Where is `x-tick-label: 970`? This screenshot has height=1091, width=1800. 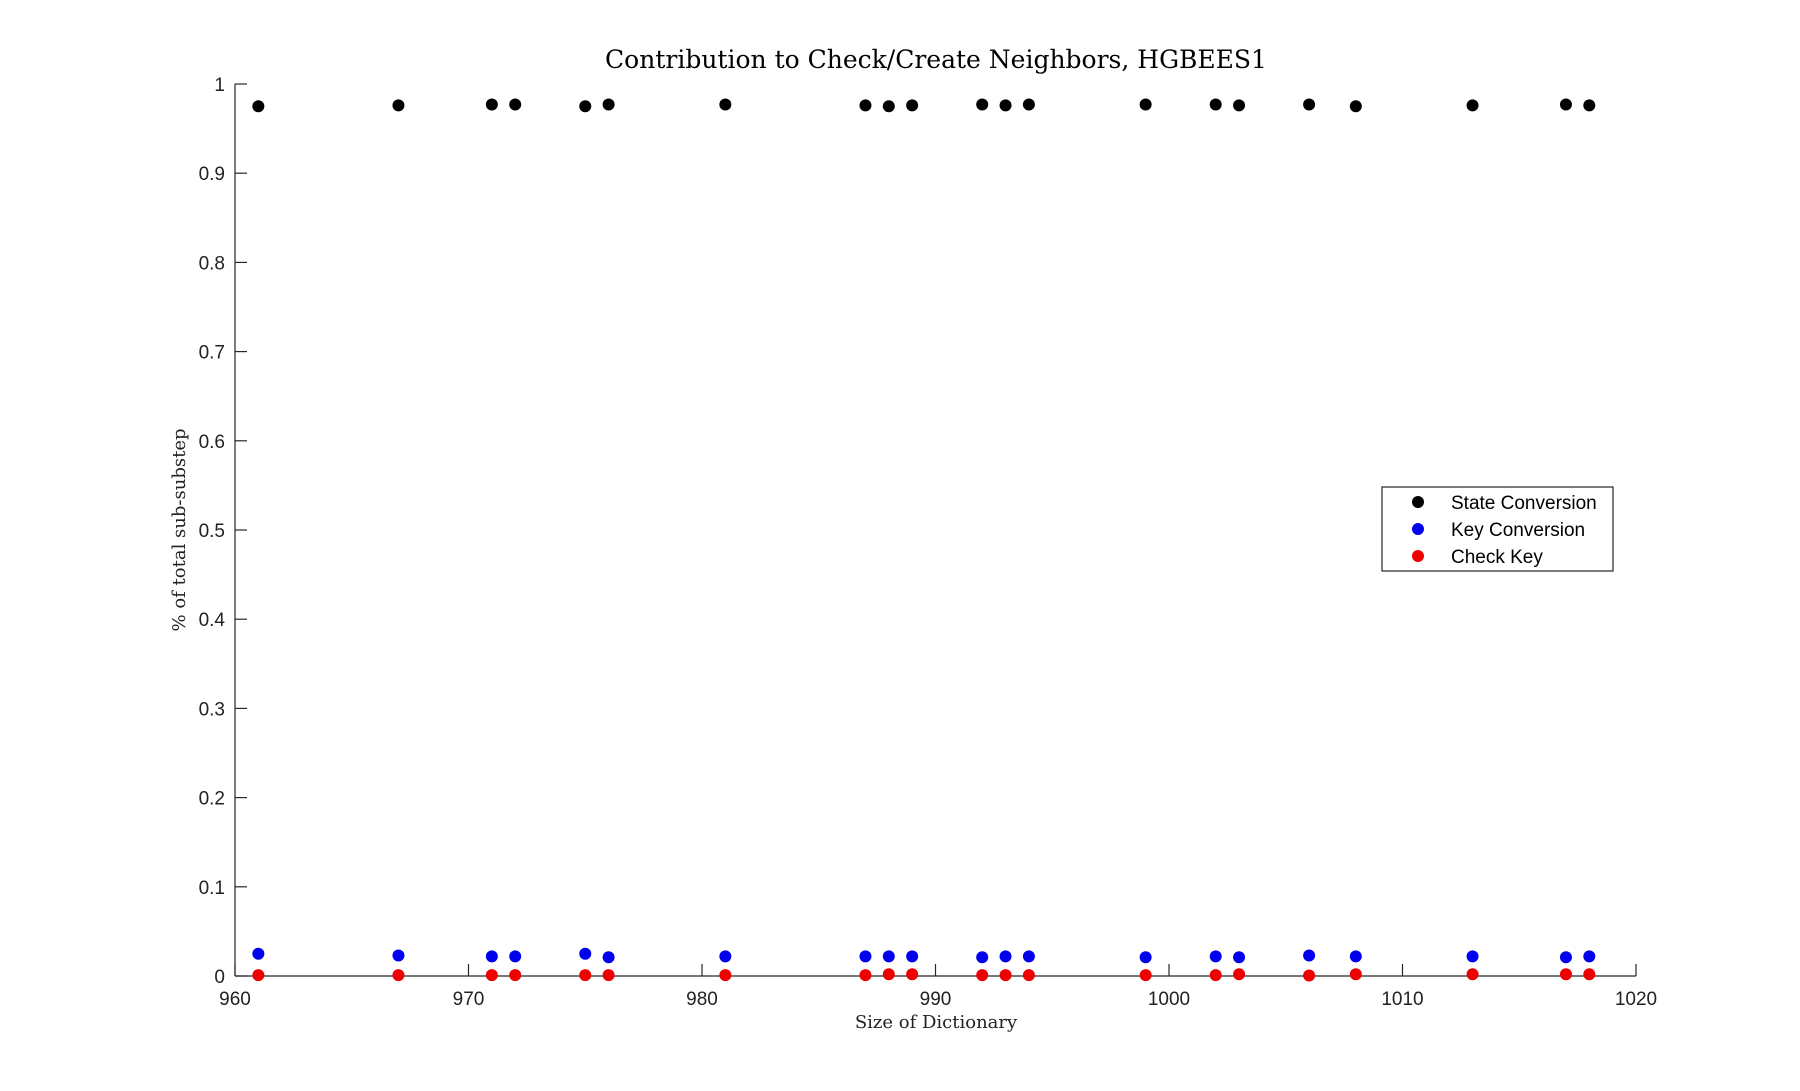 x-tick-label: 970 is located at coordinates (469, 999).